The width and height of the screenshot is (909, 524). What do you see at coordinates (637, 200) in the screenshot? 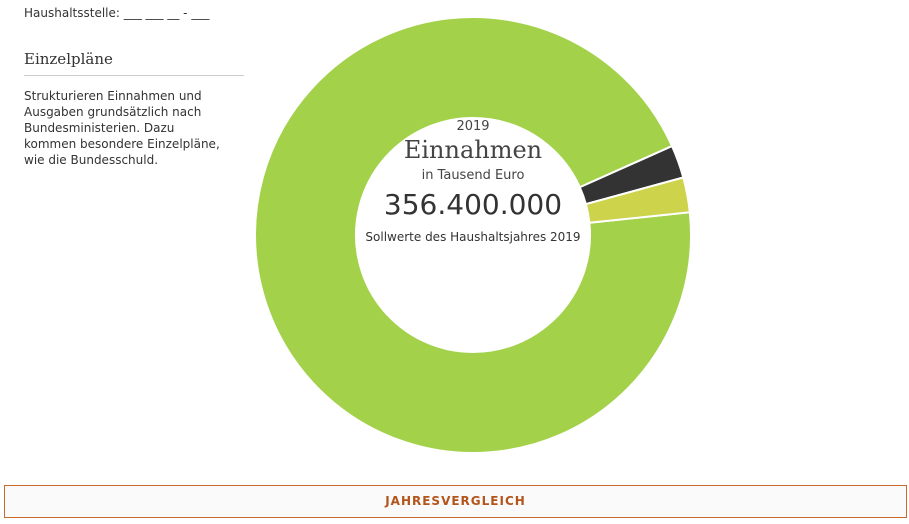
I see `donut-segment` at bounding box center [637, 200].